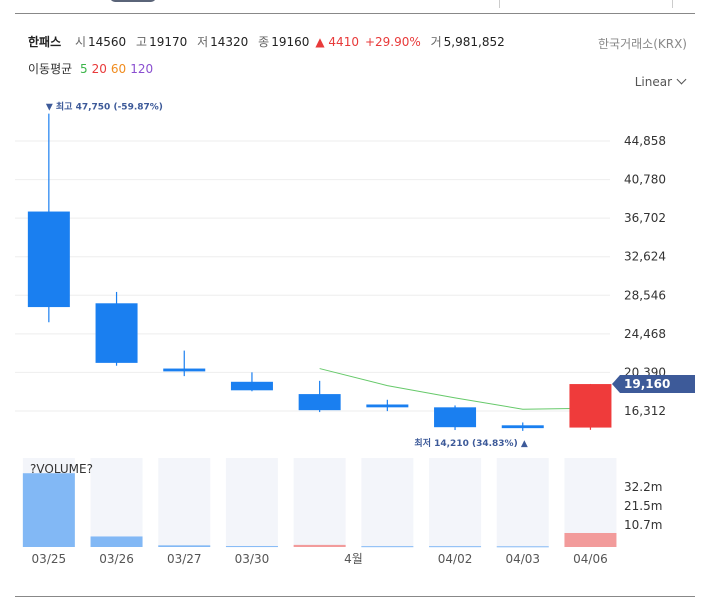 The height and width of the screenshot is (602, 713). I want to click on date-tick-label: 04/02, so click(455, 559).